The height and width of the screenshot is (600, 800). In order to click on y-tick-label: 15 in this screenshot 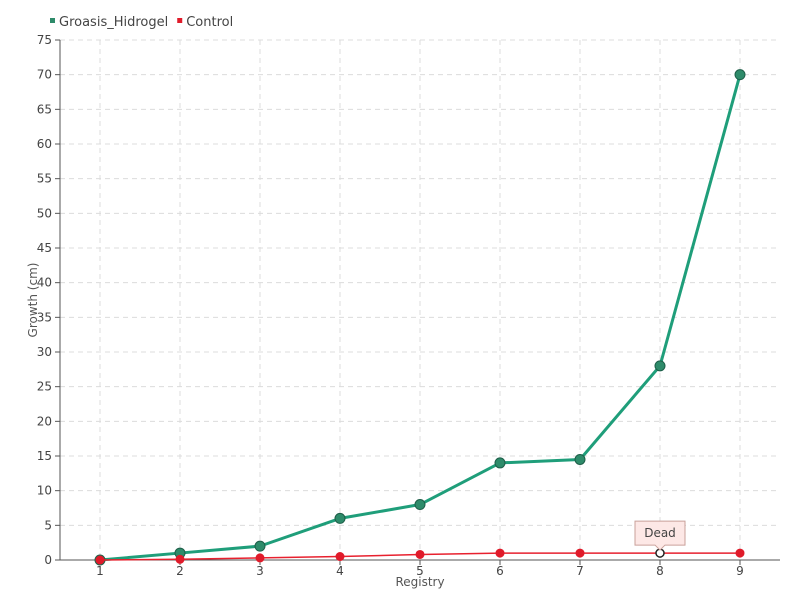, I will do `click(44, 456)`.